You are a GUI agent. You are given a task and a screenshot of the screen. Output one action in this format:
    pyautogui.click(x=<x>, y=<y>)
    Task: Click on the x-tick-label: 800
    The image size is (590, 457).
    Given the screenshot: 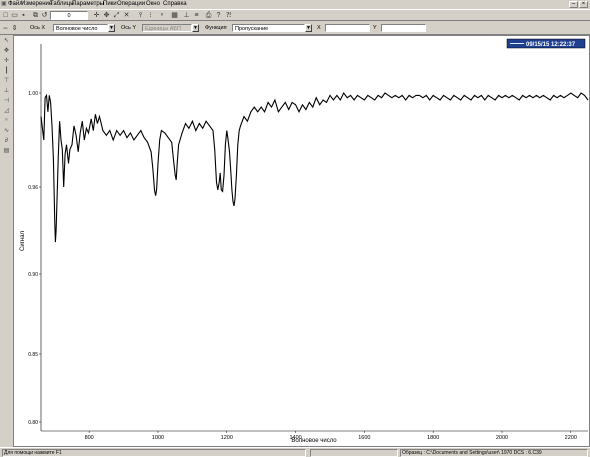 What is the action you would take?
    pyautogui.click(x=89, y=438)
    